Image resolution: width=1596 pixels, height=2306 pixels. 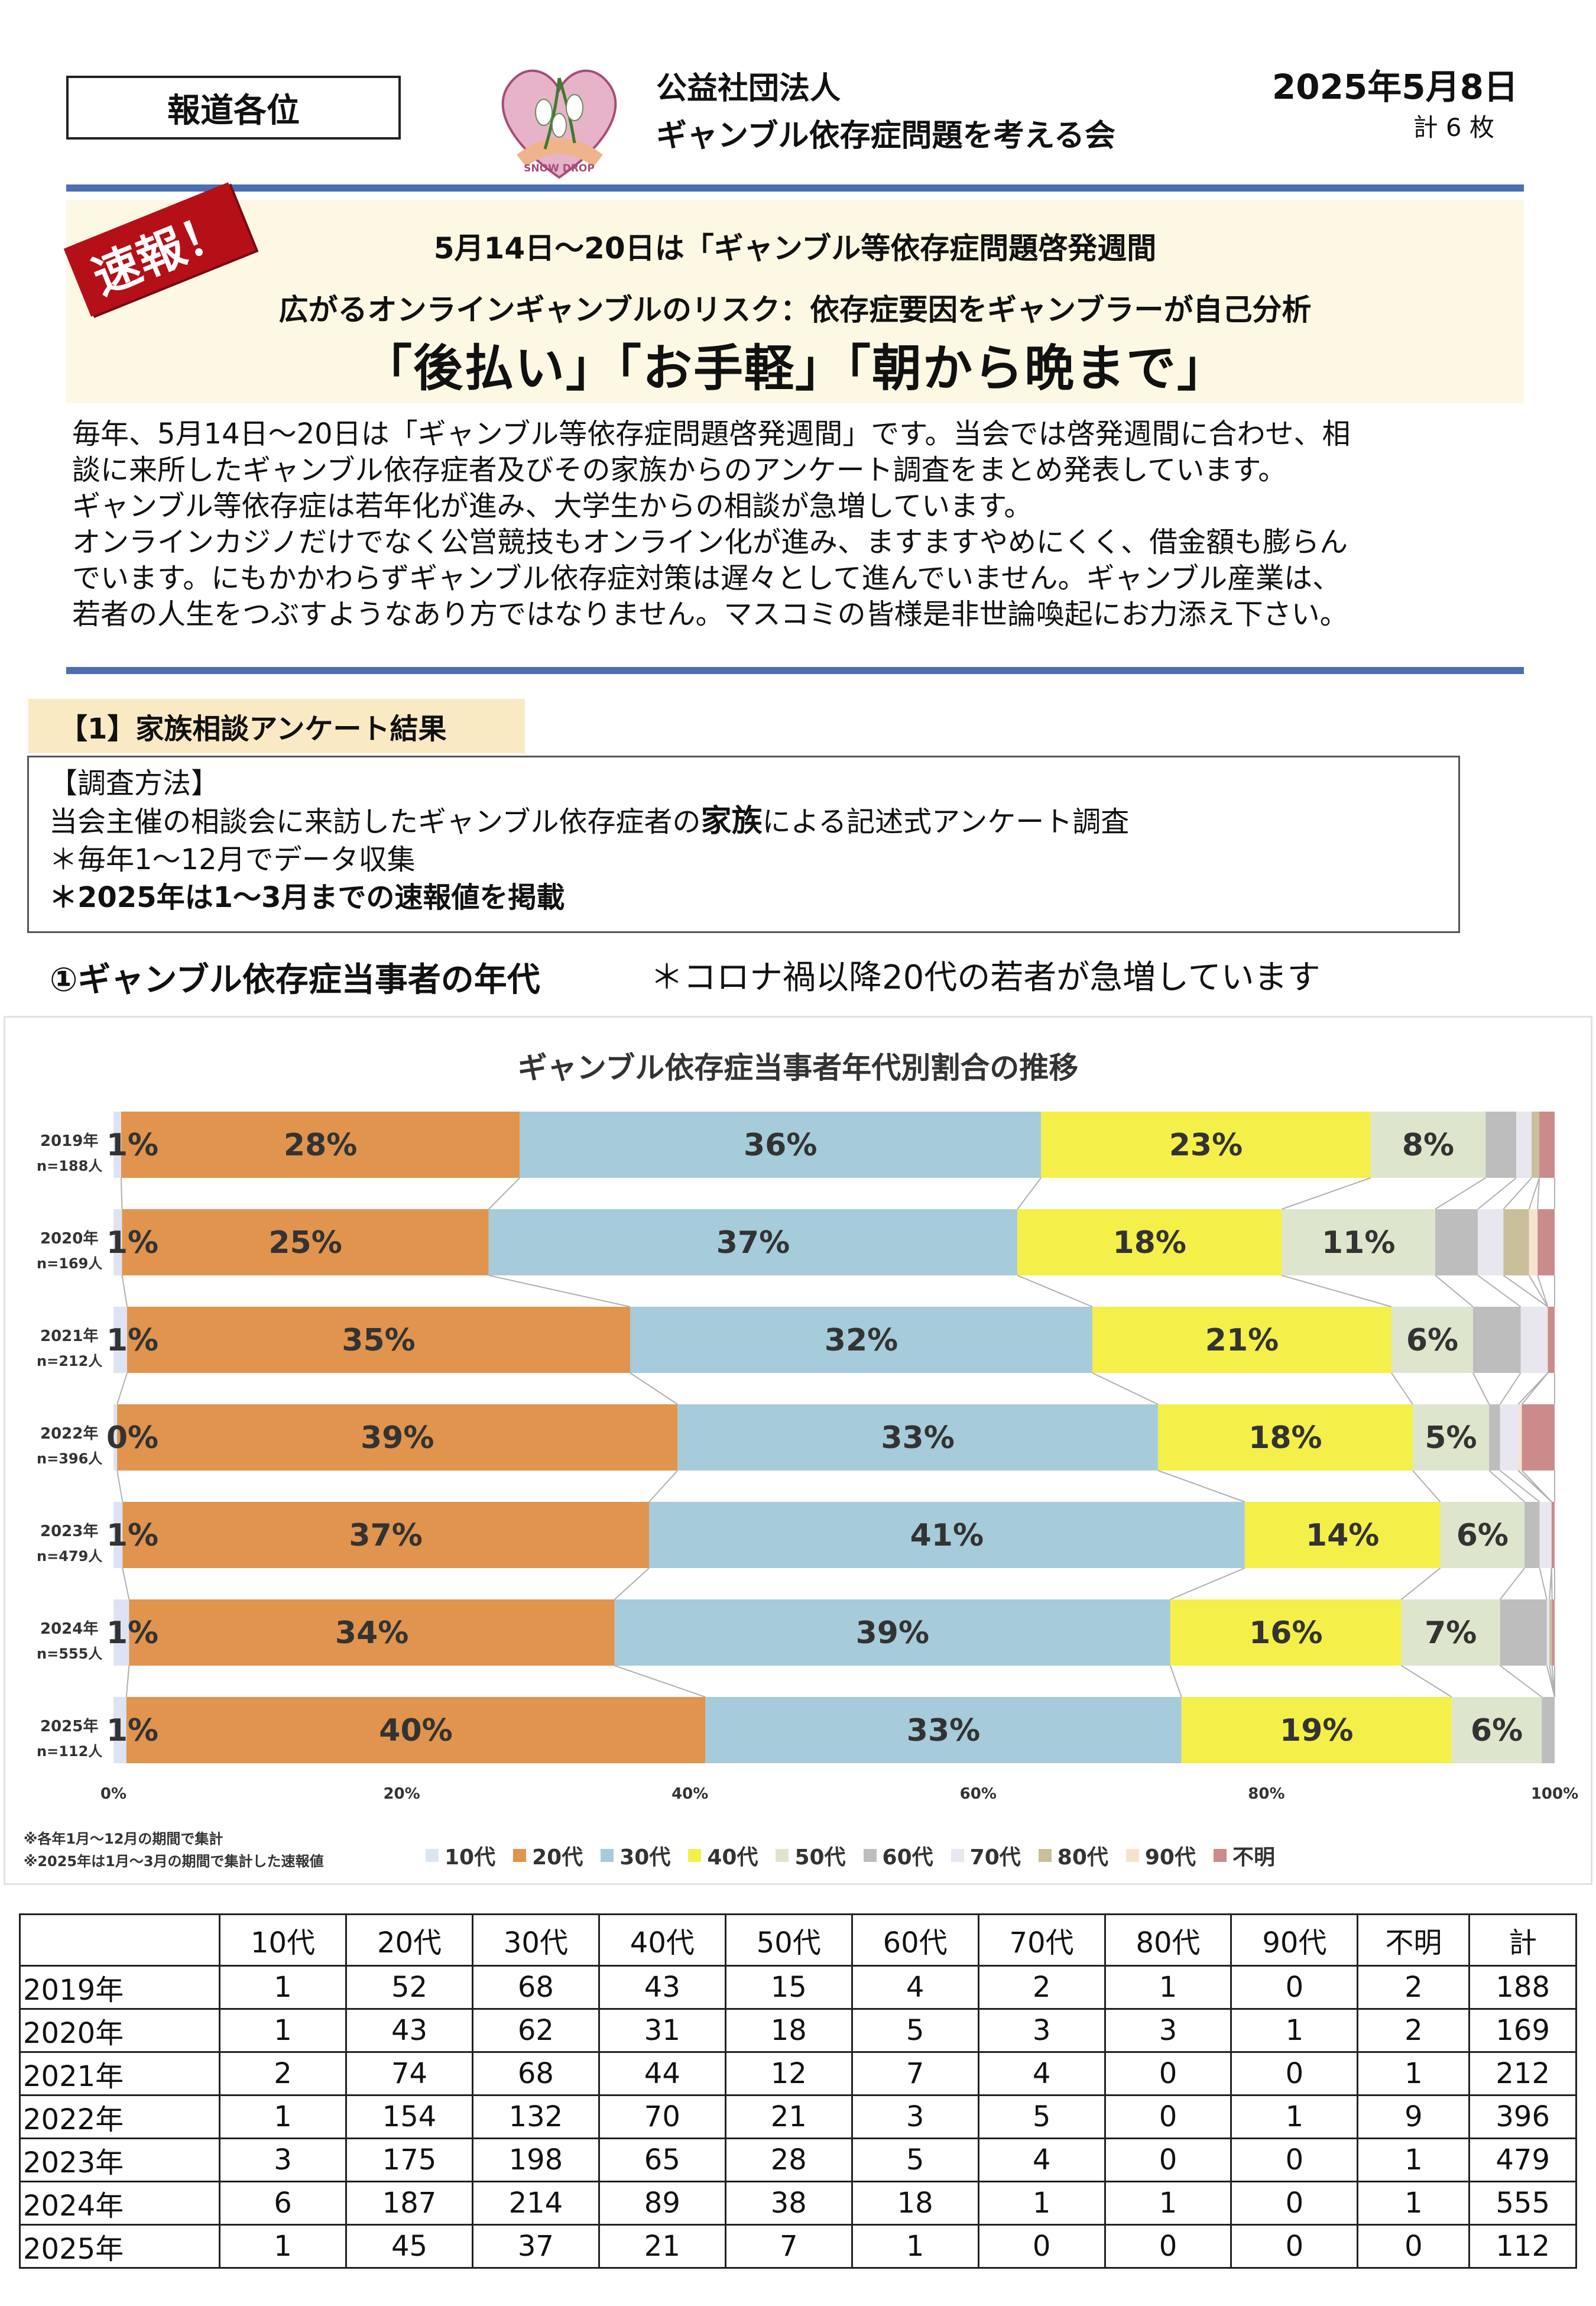 What do you see at coordinates (662, 2073) in the screenshot?
I see `table-cell: 44` at bounding box center [662, 2073].